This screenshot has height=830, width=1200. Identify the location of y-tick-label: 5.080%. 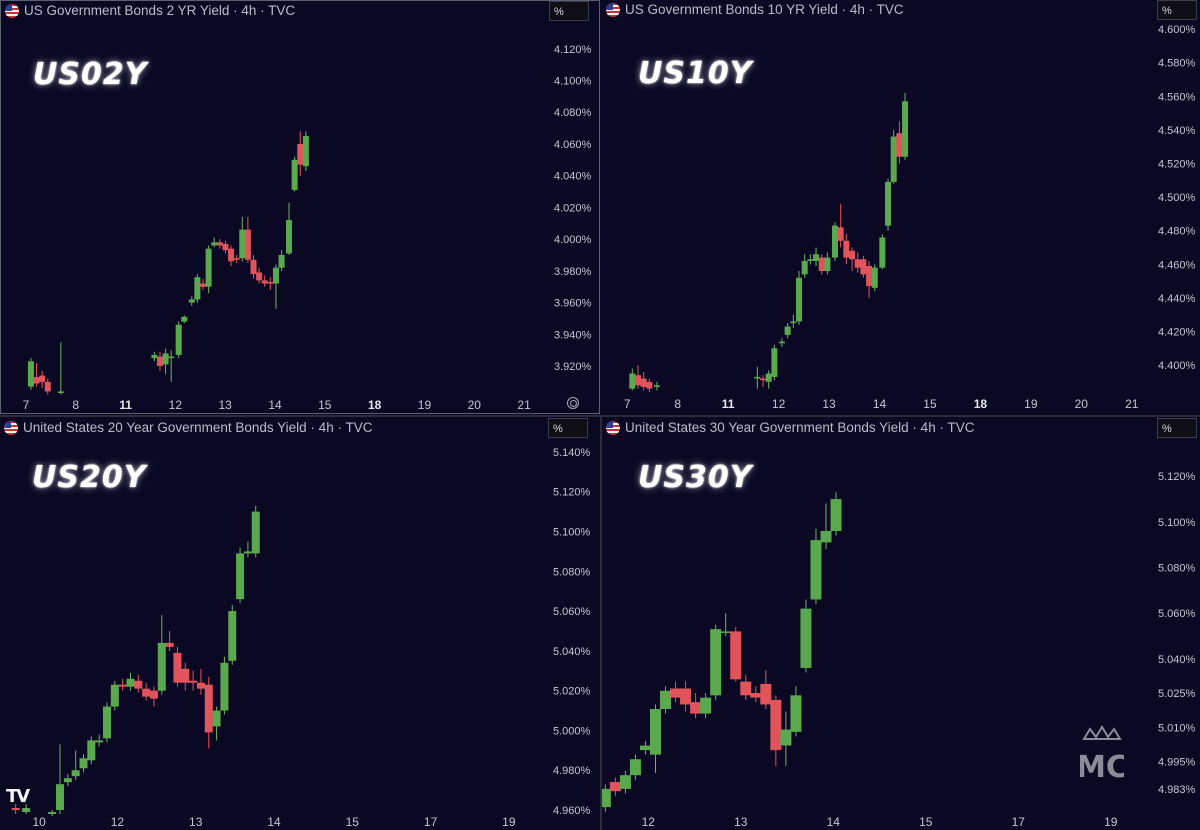
(572, 572).